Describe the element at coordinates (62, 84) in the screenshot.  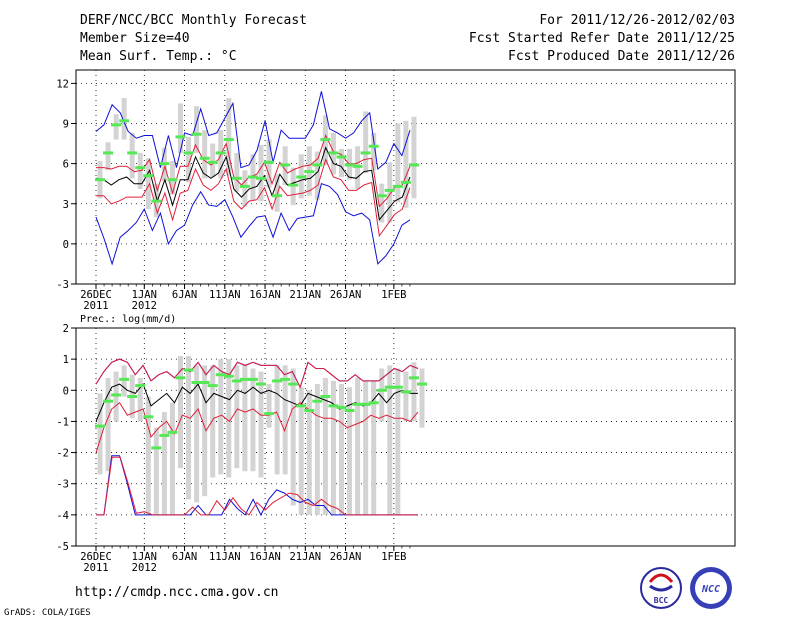
I see `y-tick-label: 12` at that location.